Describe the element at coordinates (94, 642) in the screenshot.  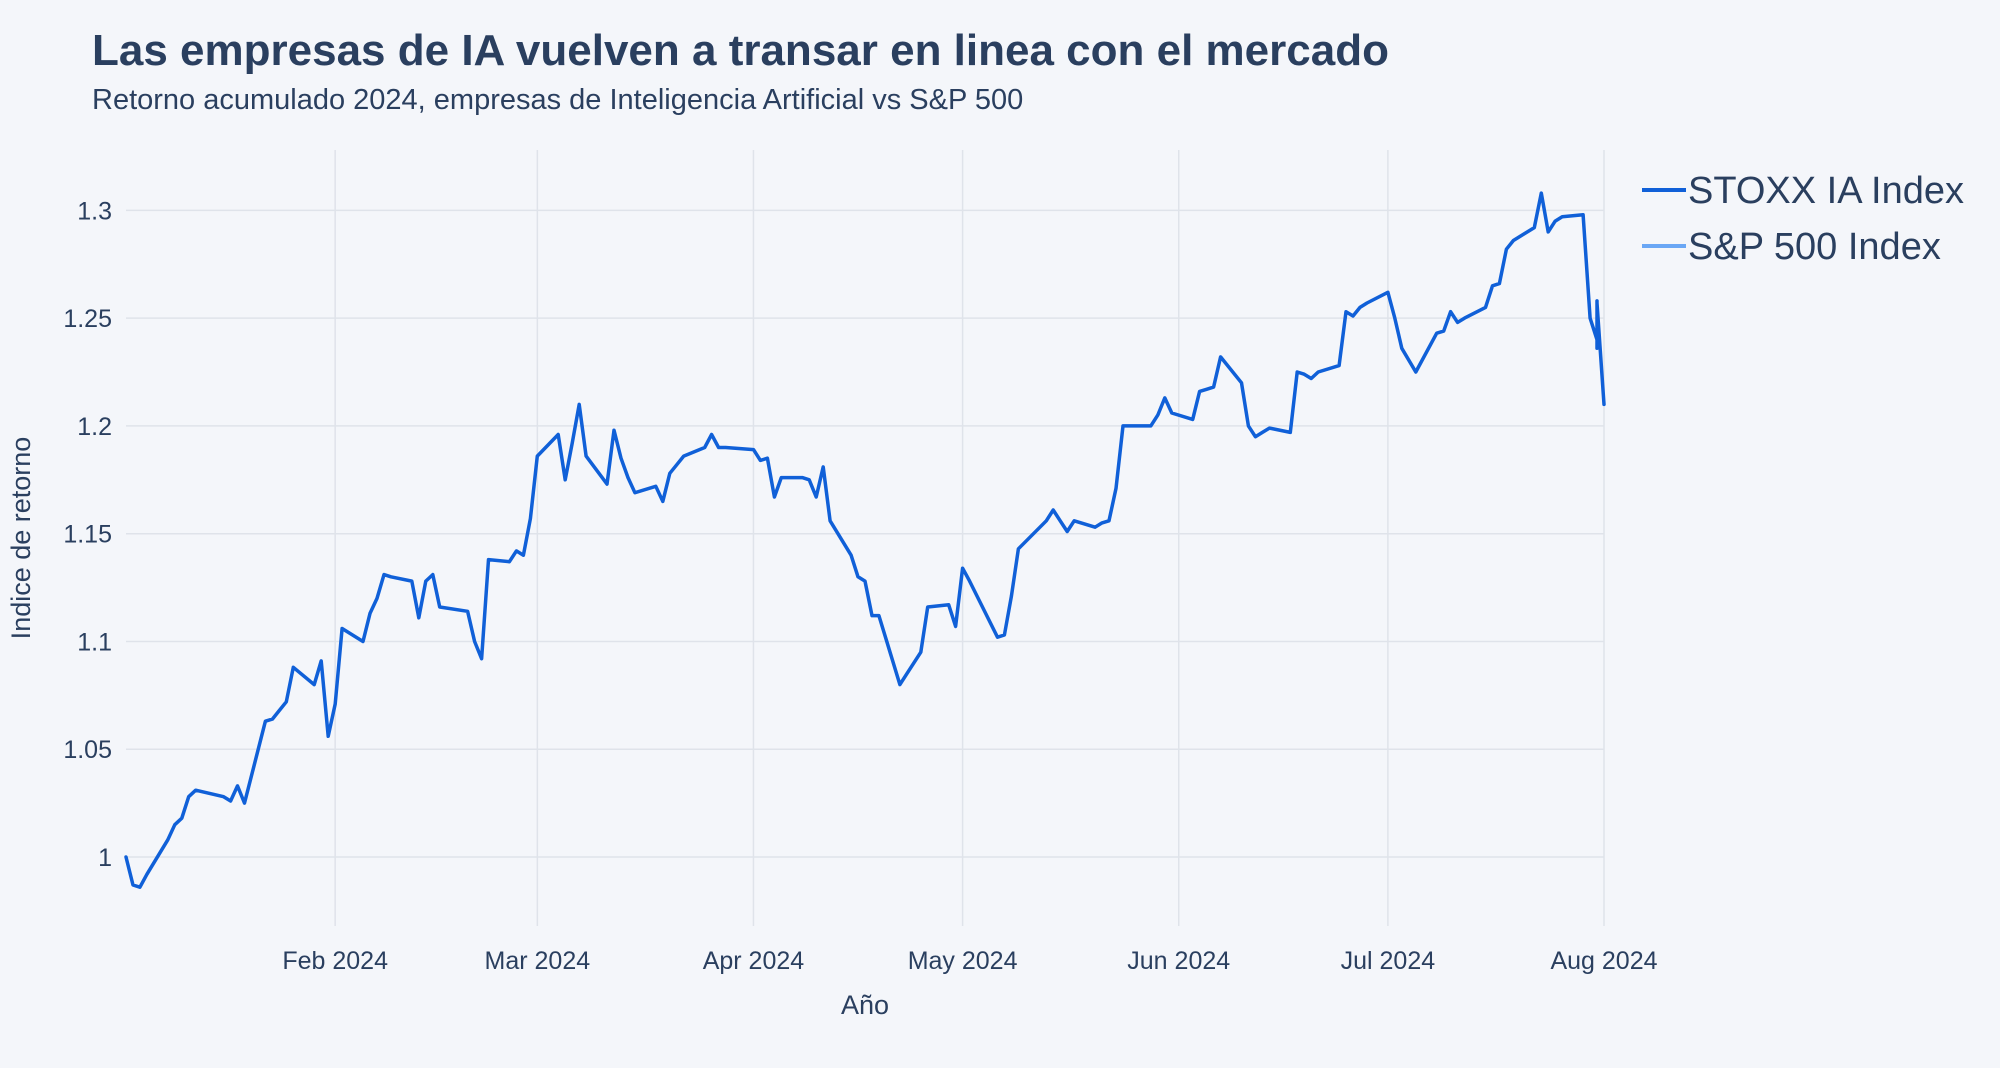
I see `y-tick-label: 1.1` at that location.